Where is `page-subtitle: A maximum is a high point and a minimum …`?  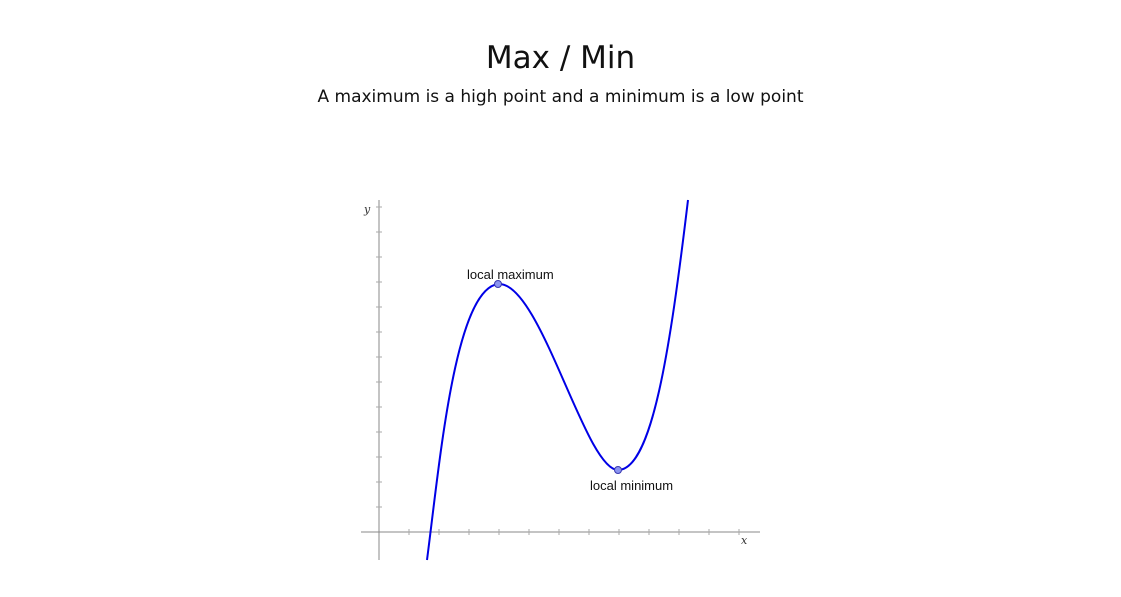
page-subtitle: A maximum is a high point and a minimum … is located at coordinates (560, 97).